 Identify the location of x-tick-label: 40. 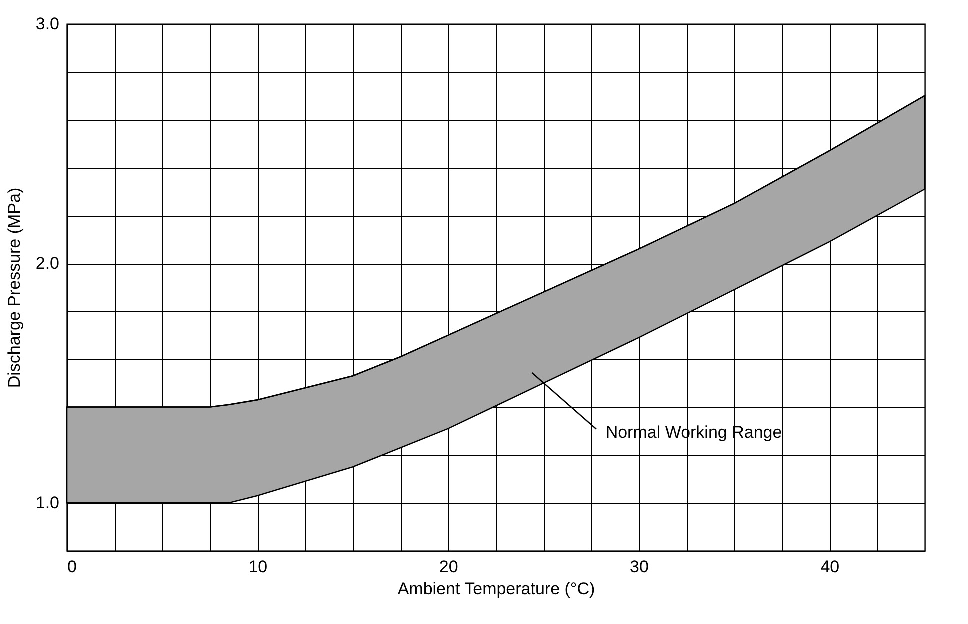
(830, 567).